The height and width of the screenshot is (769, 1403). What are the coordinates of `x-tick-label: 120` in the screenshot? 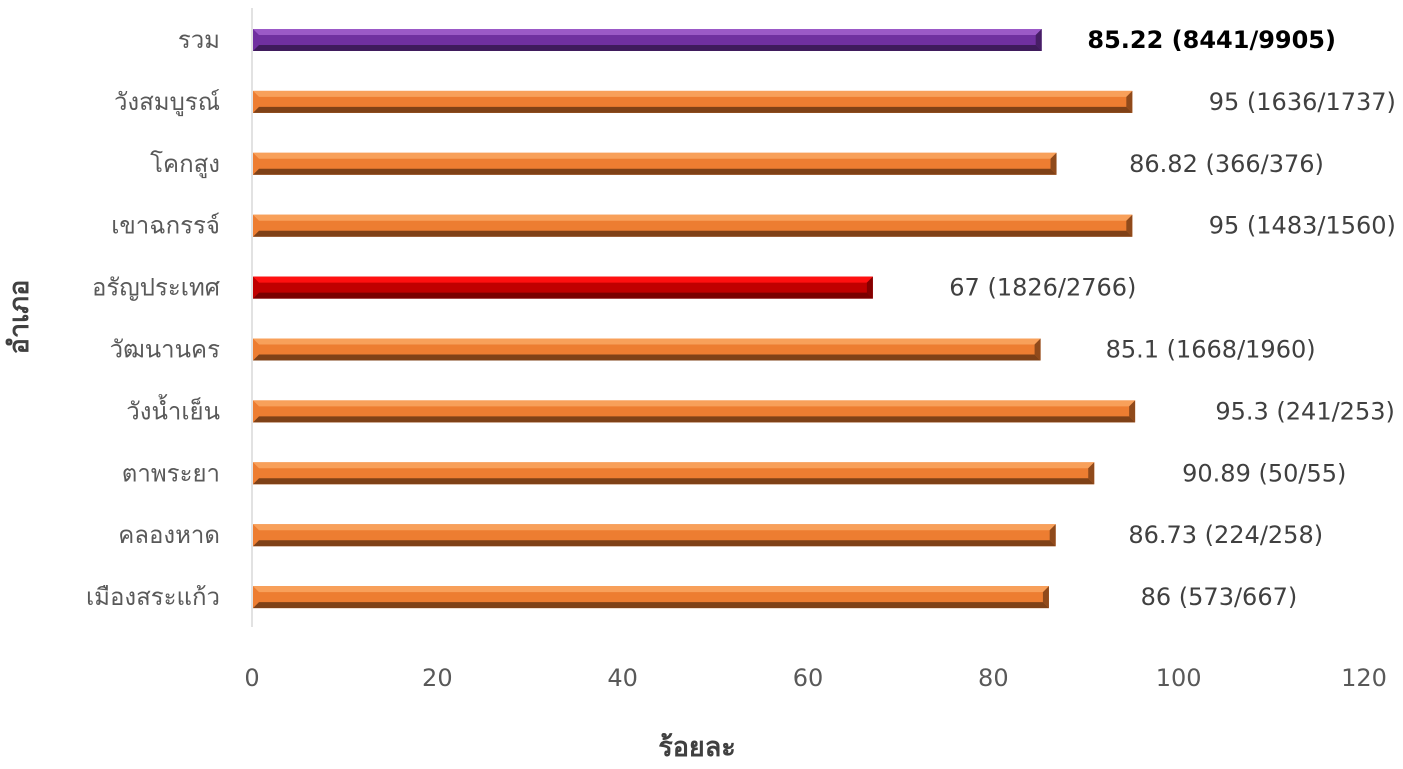 It's located at (1364, 678).